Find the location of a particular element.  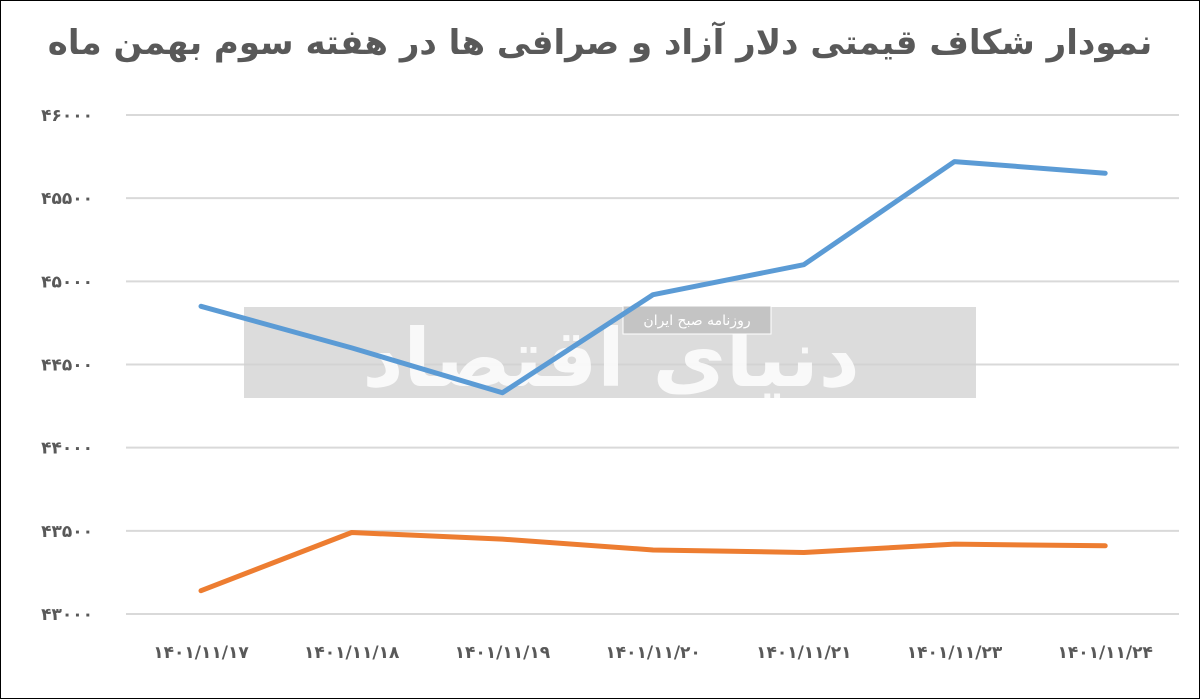

watermark-tagline-box is located at coordinates (697, 320).